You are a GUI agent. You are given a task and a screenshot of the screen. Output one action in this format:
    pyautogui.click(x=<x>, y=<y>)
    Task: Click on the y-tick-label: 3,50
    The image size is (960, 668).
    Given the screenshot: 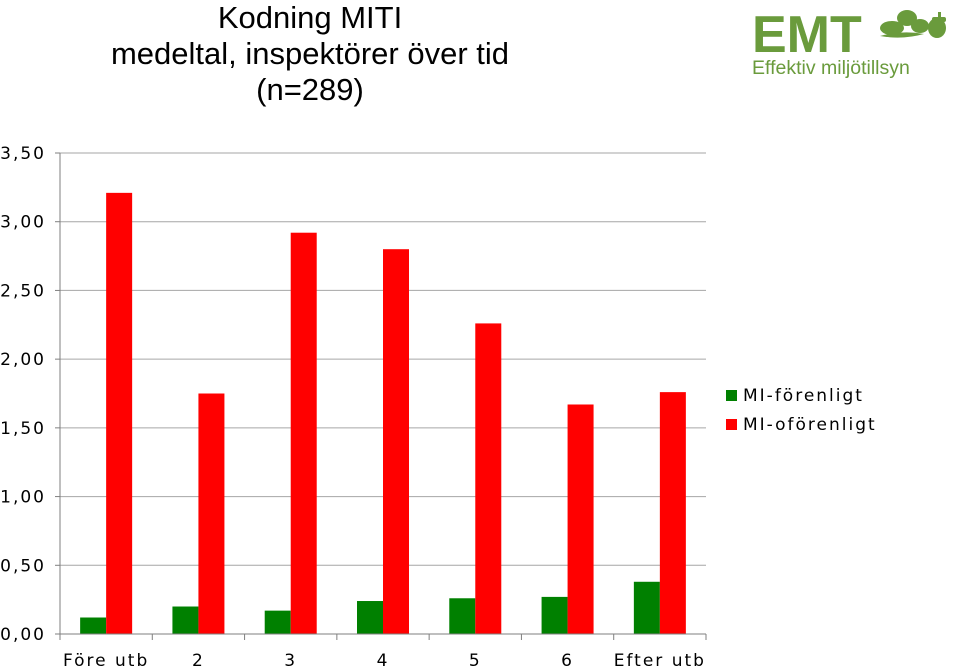 What is the action you would take?
    pyautogui.click(x=23, y=154)
    